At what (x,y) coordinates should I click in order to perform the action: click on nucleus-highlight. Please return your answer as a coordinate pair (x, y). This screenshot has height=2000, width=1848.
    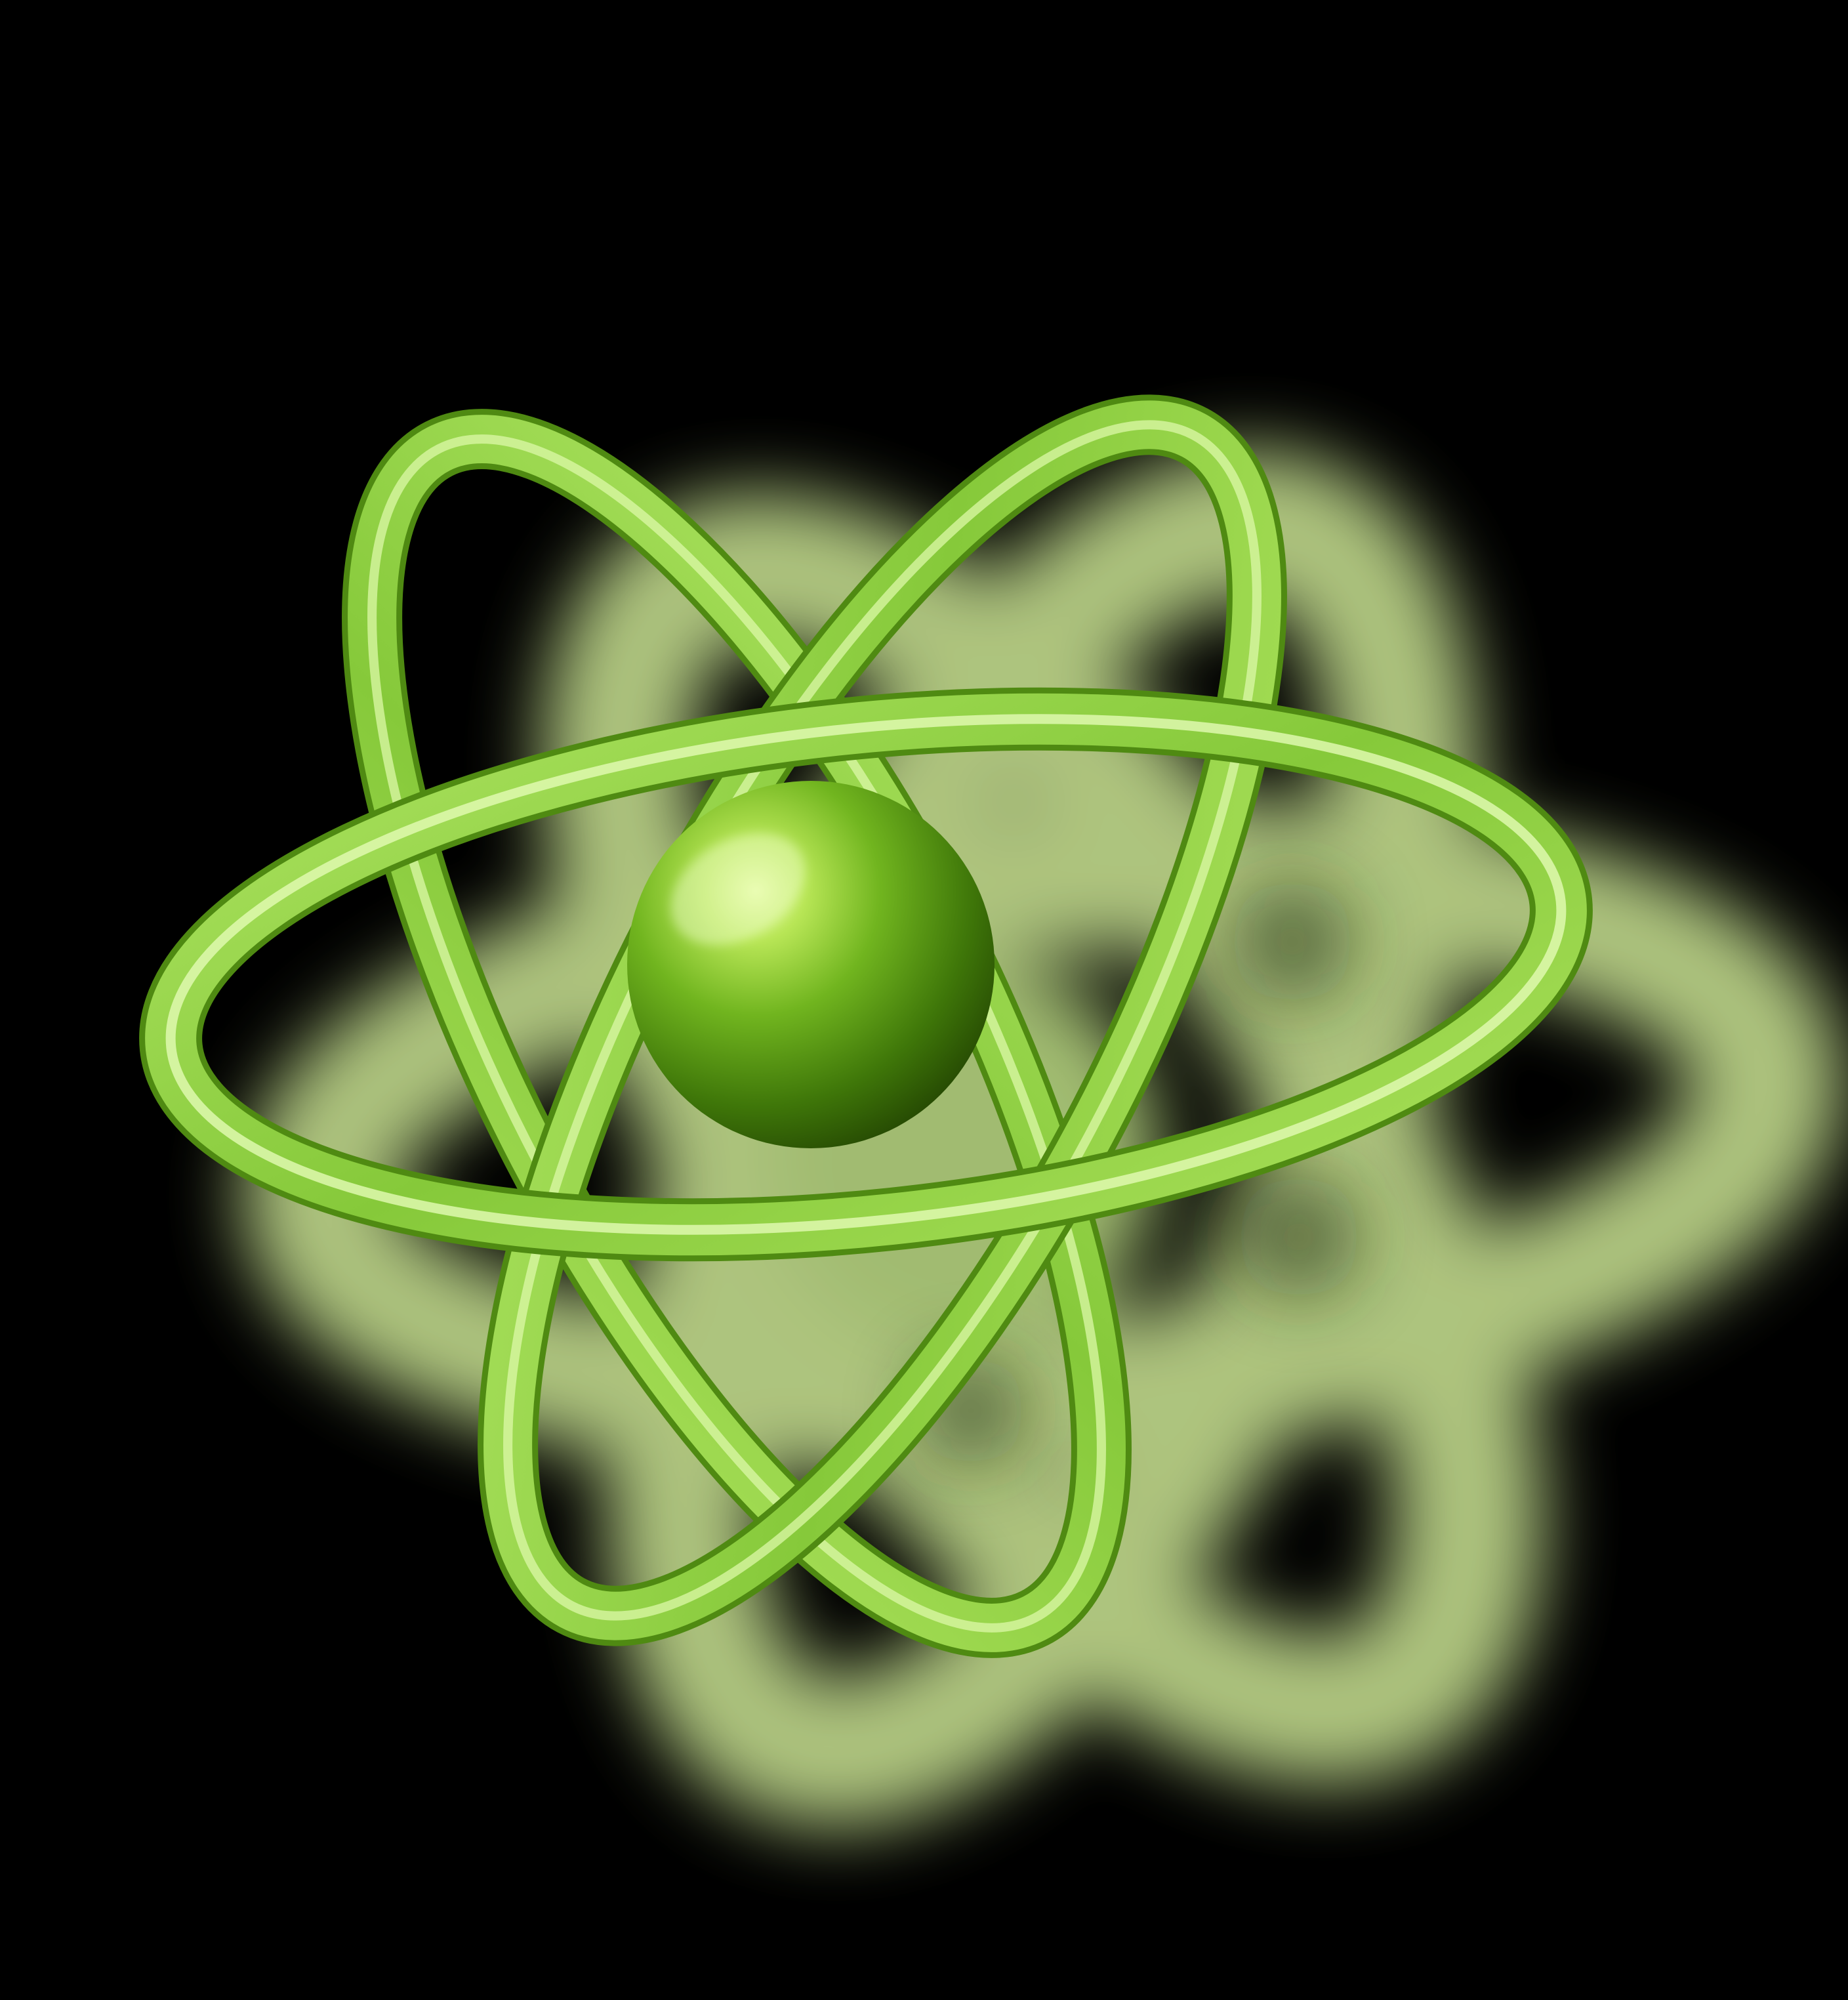
    Looking at the image, I should click on (738, 889).